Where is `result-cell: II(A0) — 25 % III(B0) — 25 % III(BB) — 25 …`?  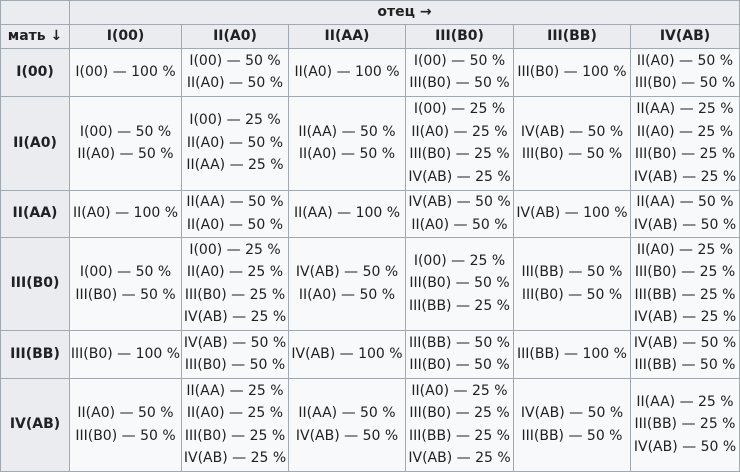
result-cell: II(A0) — 25 % III(B0) — 25 % III(BB) — 25 … is located at coordinates (459, 424).